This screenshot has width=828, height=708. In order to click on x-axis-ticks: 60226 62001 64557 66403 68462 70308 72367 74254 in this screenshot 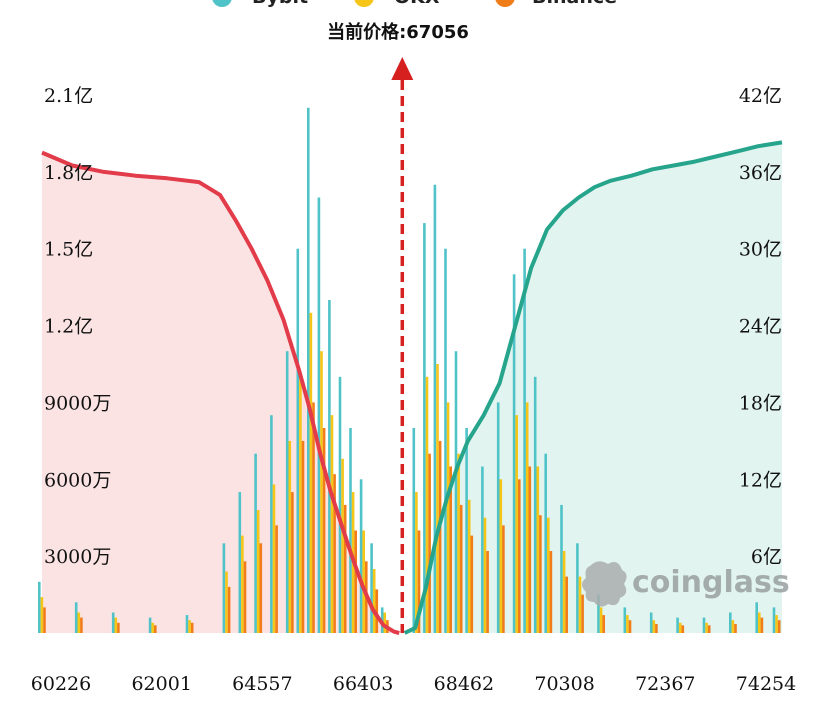, I will do `click(413, 684)`.